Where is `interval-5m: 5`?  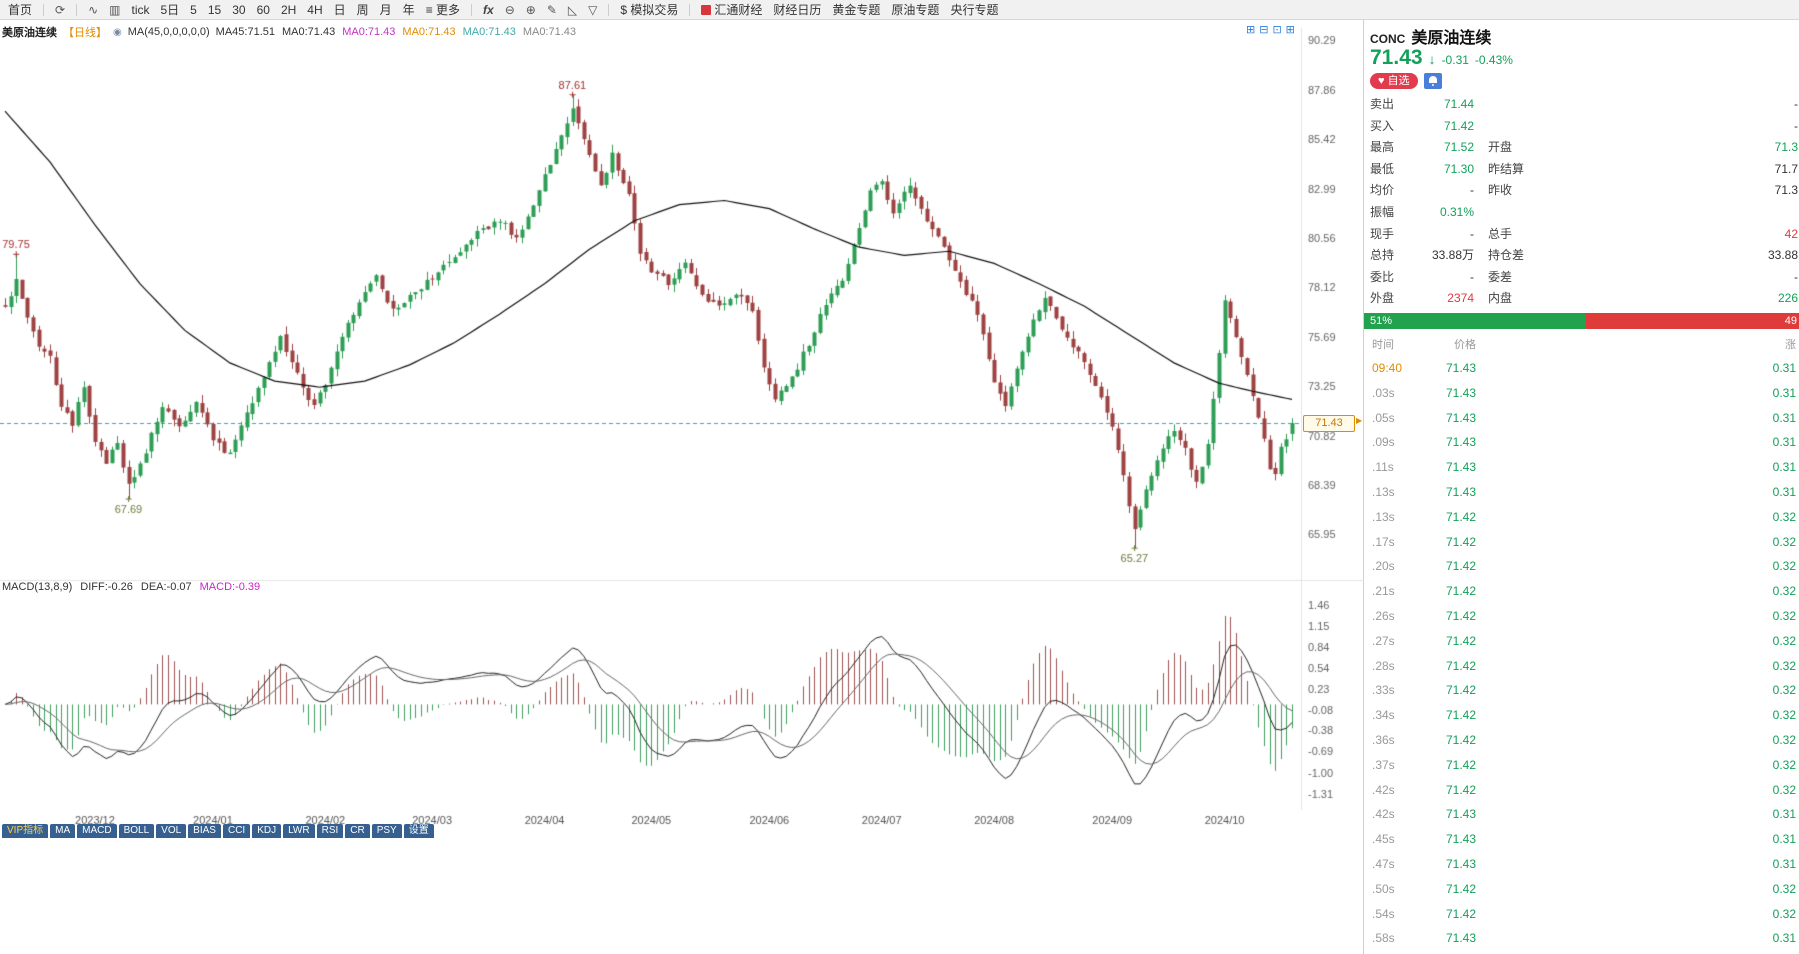
interval-5m: 5 is located at coordinates (193, 9).